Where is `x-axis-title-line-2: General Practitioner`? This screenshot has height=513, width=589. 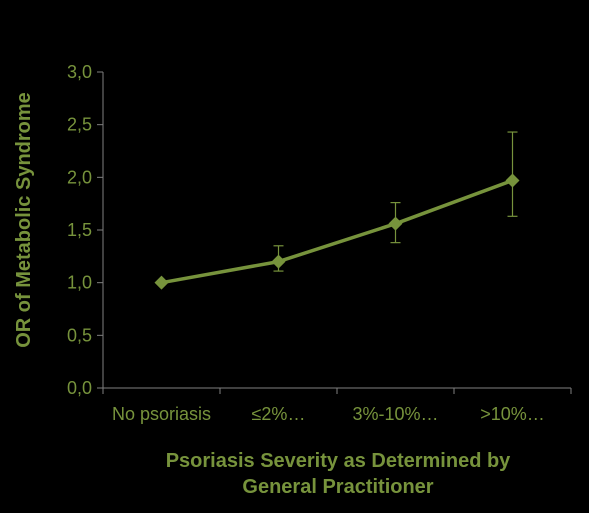 x-axis-title-line-2: General Practitioner is located at coordinates (337, 487).